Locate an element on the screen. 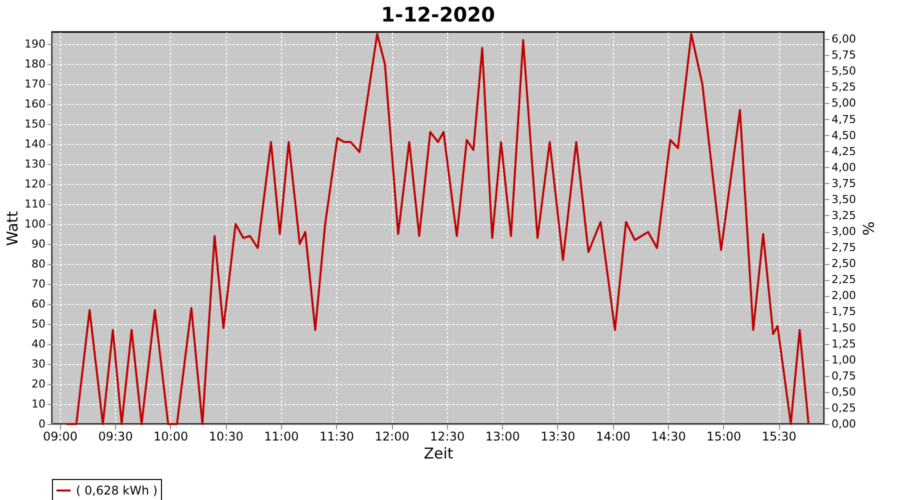 Image resolution: width=900 pixels, height=500 pixels. y-tick-label: 130 is located at coordinates (35, 164).